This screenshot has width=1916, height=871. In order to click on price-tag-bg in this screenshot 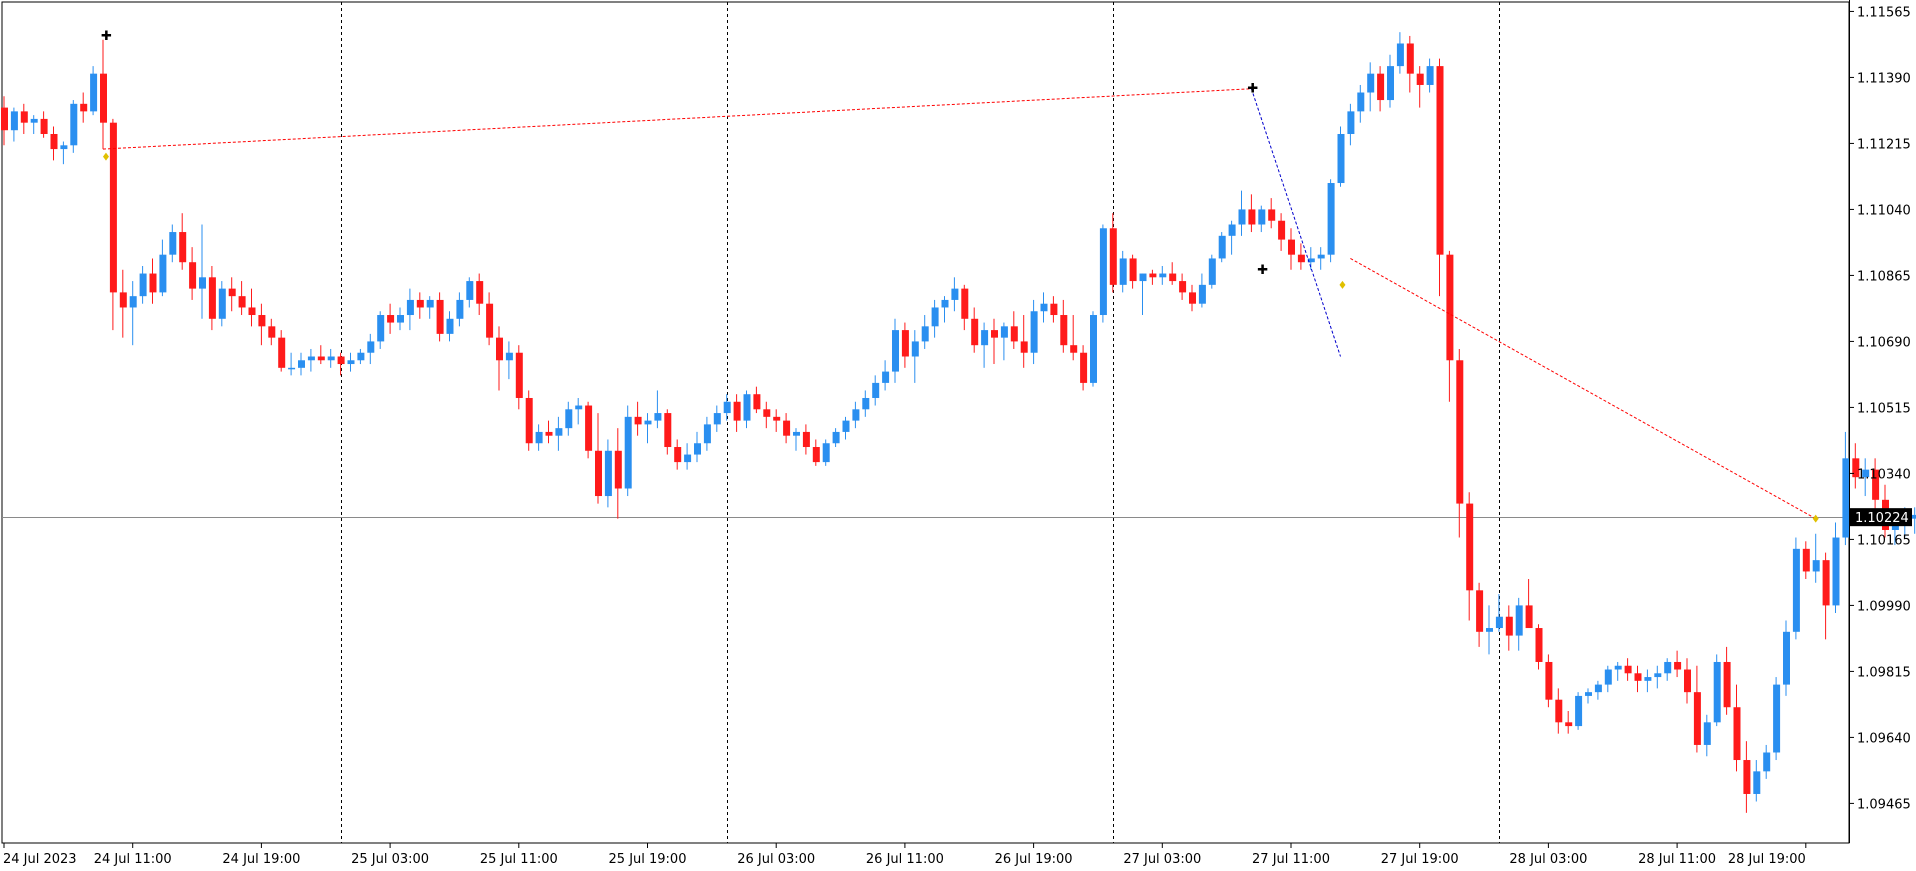, I will do `click(1881, 517)`.